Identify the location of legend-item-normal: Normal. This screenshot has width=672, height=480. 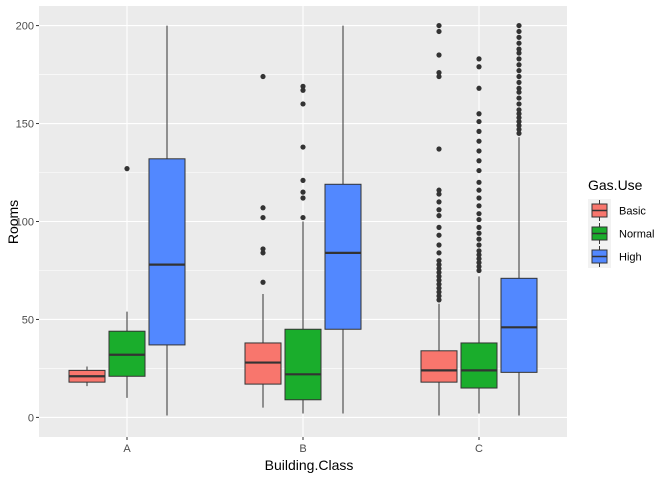
(621, 233).